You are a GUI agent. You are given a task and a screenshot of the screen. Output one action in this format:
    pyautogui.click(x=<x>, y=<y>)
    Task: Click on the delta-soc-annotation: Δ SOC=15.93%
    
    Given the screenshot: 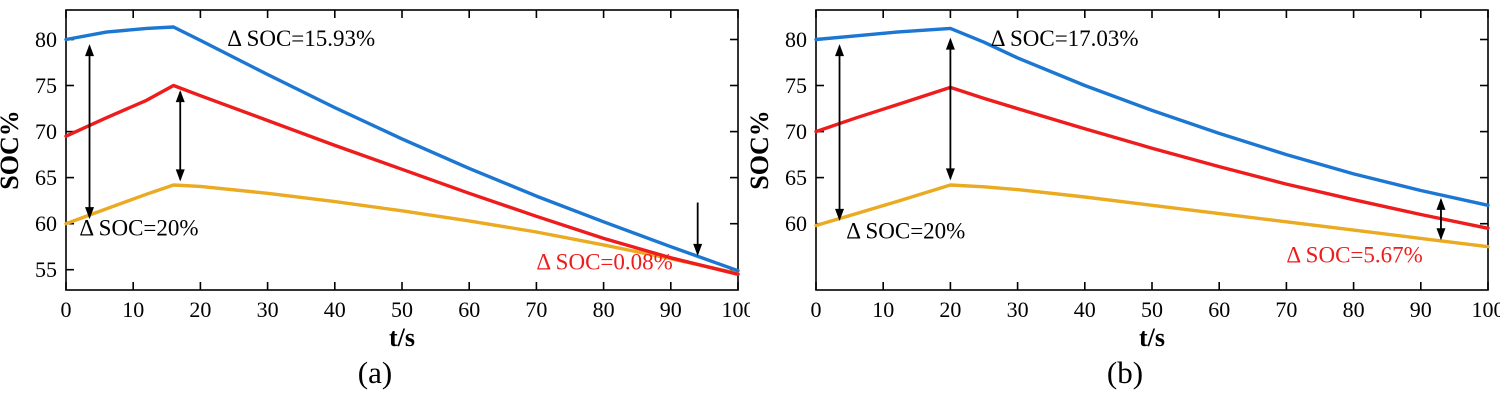 What is the action you would take?
    pyautogui.click(x=301, y=38)
    